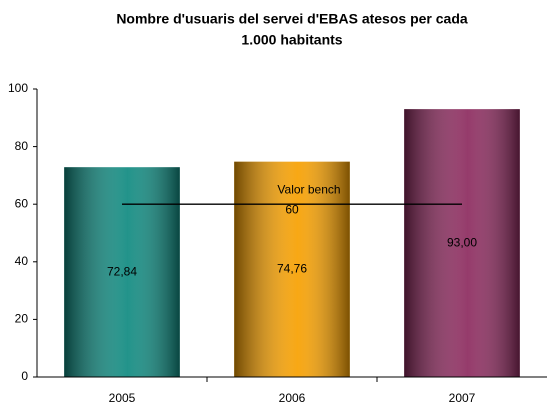 The image size is (547, 405). I want to click on value-label: 74,76, so click(292, 269).